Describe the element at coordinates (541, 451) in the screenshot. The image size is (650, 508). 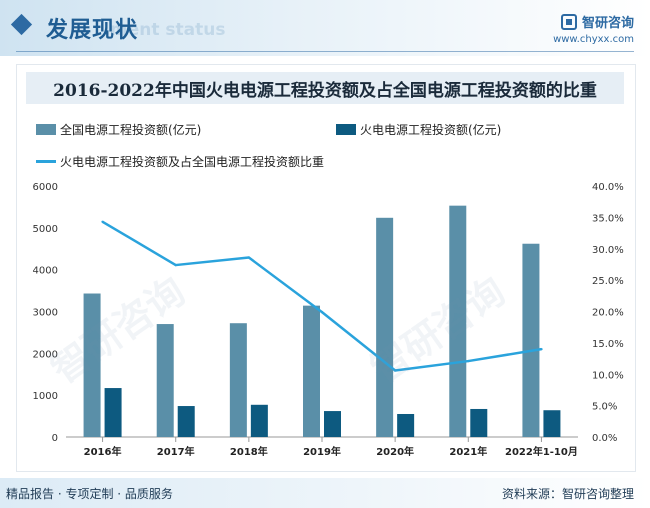
I see `x-tick-label: 2022年1-10月` at that location.